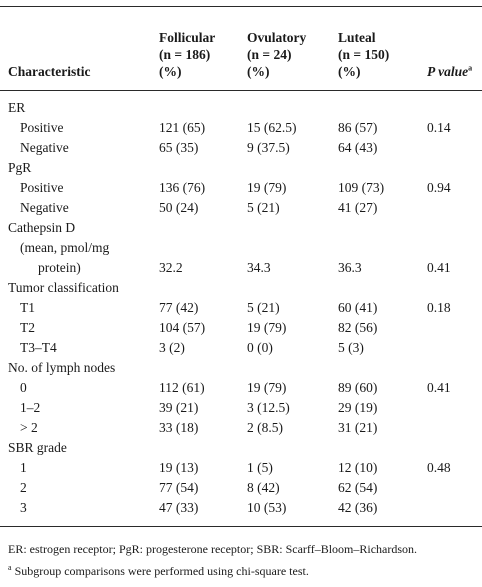 The width and height of the screenshot is (482, 587). Describe the element at coordinates (241, 428) in the screenshot. I see `table-row: > 2 33 (18) 2 (8.5) 31 (21)` at that location.